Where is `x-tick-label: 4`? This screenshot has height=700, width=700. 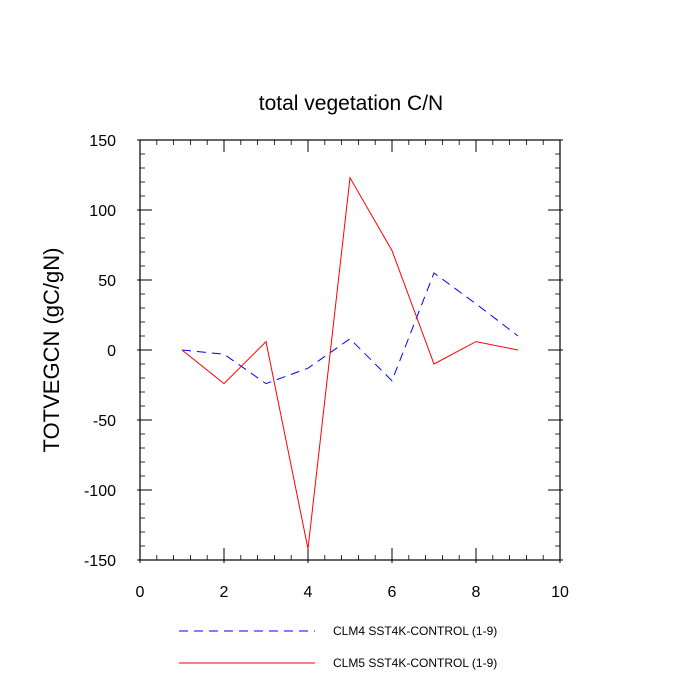
x-tick-label: 4 is located at coordinates (308, 592).